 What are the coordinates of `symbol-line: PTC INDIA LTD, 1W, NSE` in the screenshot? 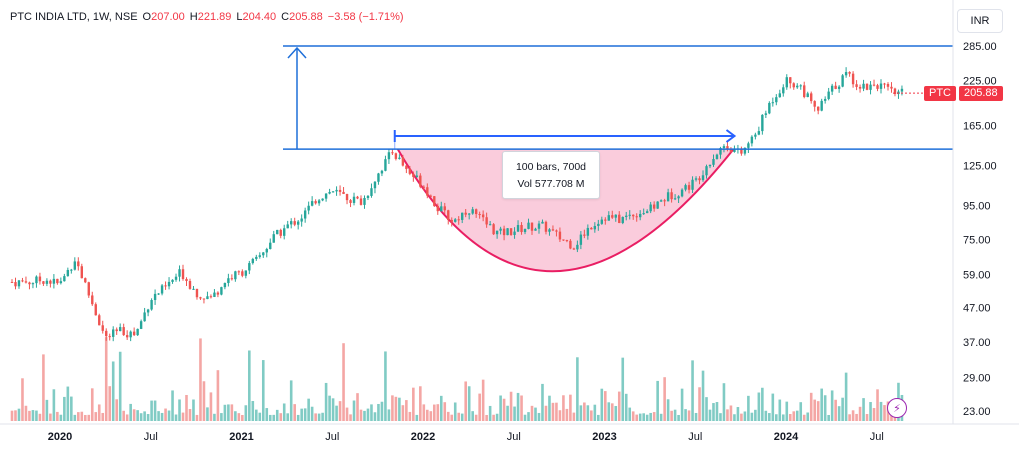 It's located at (74, 17).